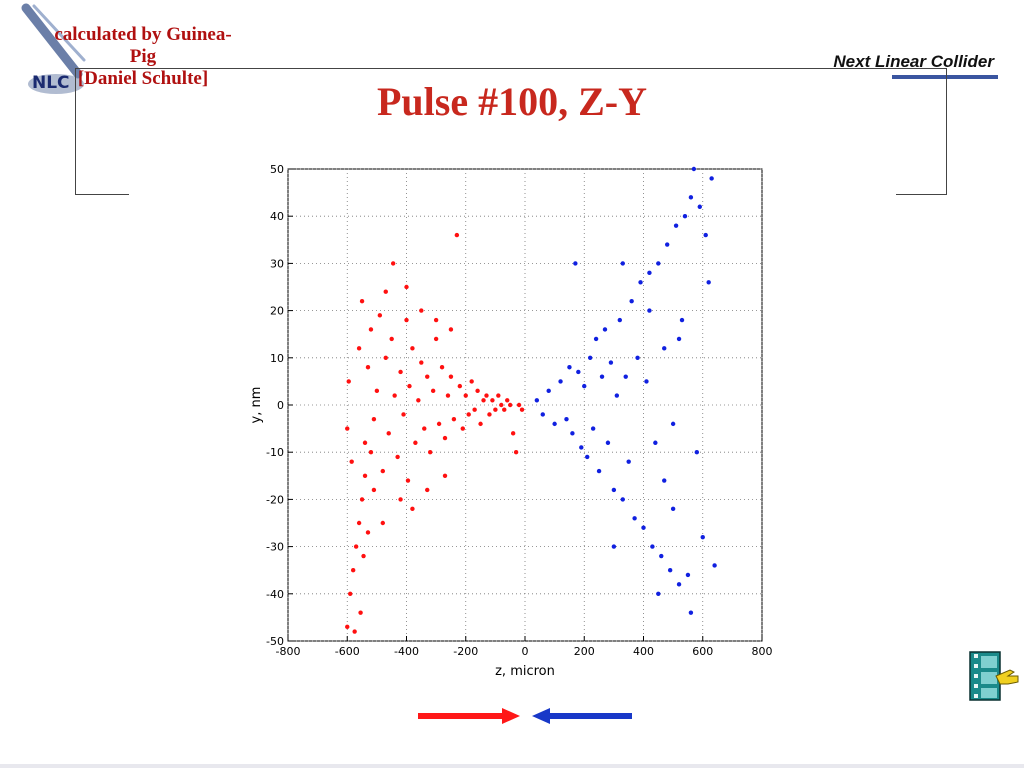  What do you see at coordinates (465, 651) in the screenshot?
I see `x-tick-label: -200` at bounding box center [465, 651].